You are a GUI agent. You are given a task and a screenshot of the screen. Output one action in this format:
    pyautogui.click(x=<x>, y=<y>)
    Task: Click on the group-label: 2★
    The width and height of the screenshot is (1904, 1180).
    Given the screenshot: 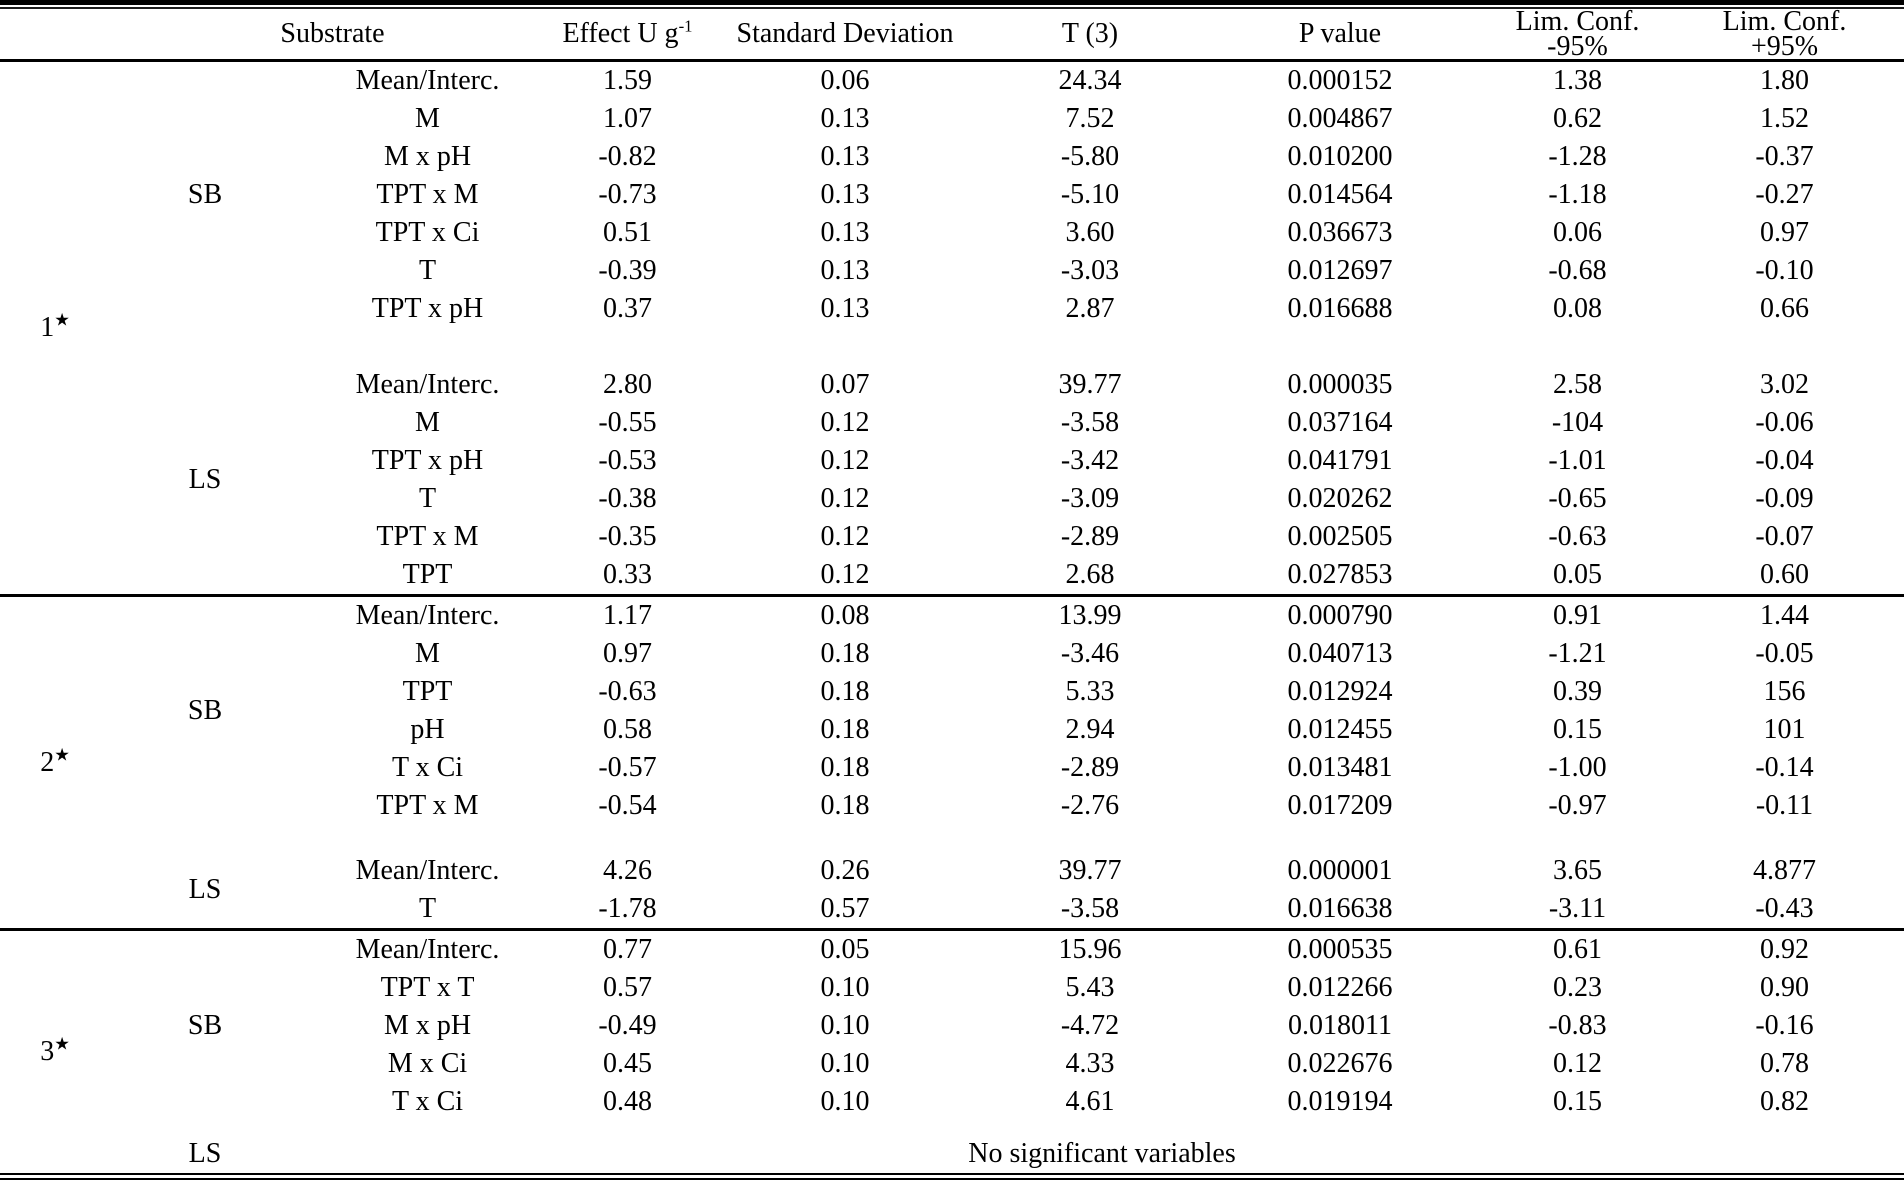 What is the action you would take?
    pyautogui.click(x=55, y=762)
    